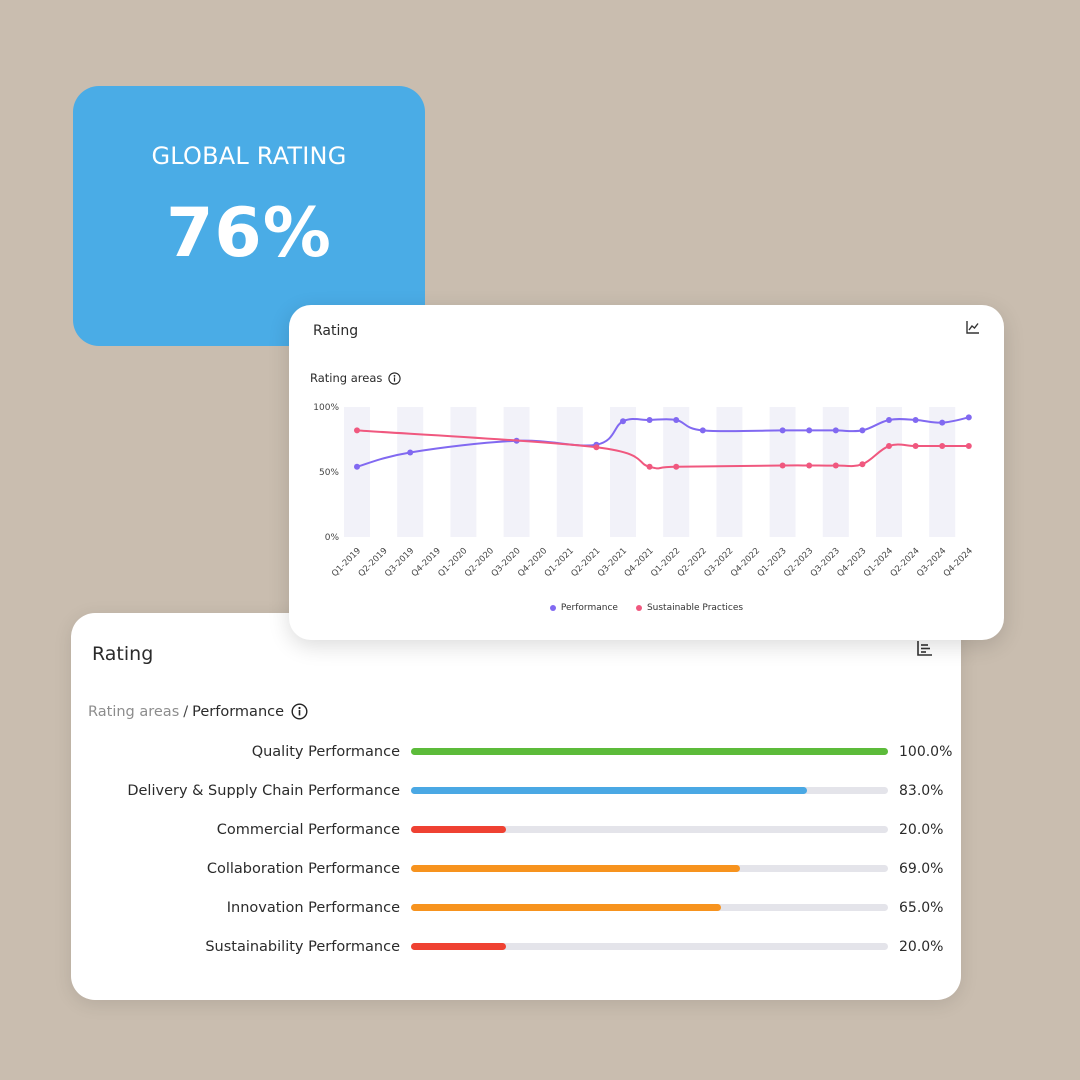 The width and height of the screenshot is (1080, 1080). Describe the element at coordinates (308, 830) in the screenshot. I see `bar-label: Commercial Performance` at that location.